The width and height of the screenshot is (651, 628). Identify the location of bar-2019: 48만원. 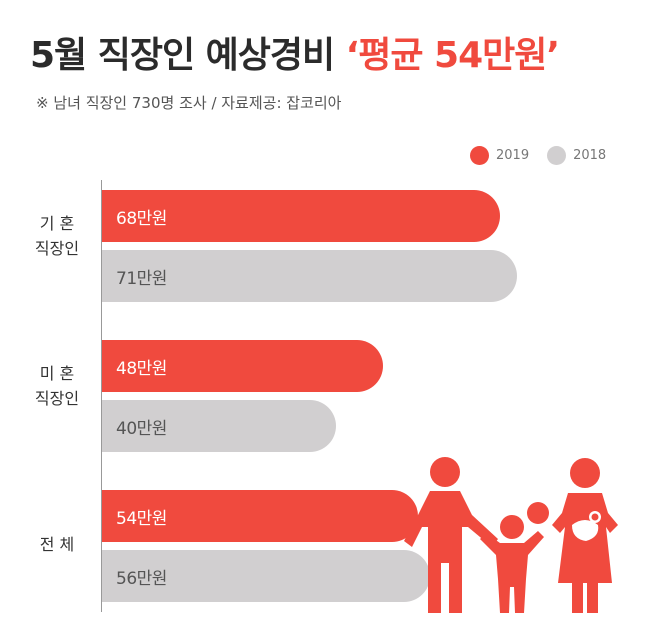
(242, 366).